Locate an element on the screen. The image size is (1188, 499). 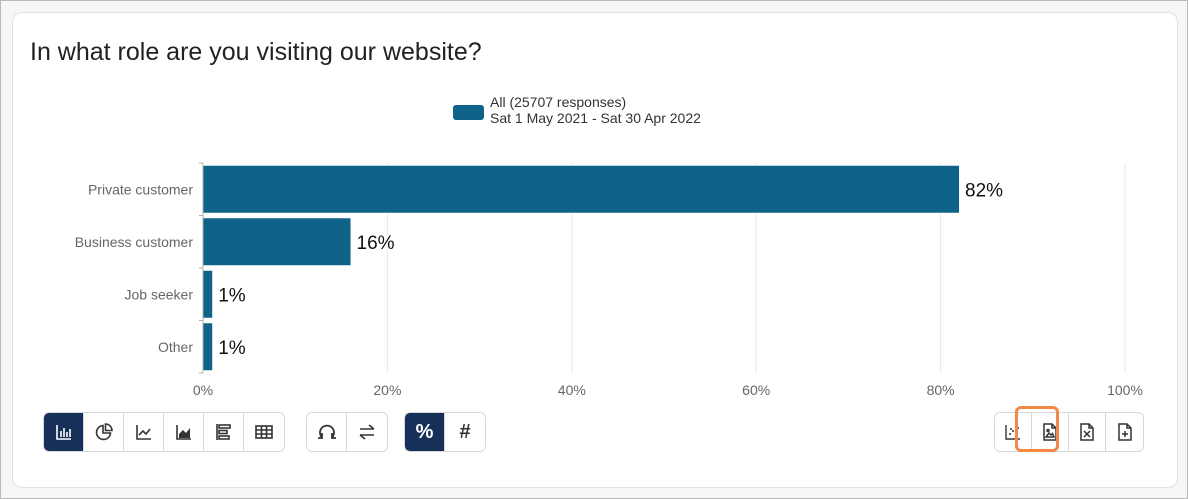
export-toolbar is located at coordinates (1069, 432).